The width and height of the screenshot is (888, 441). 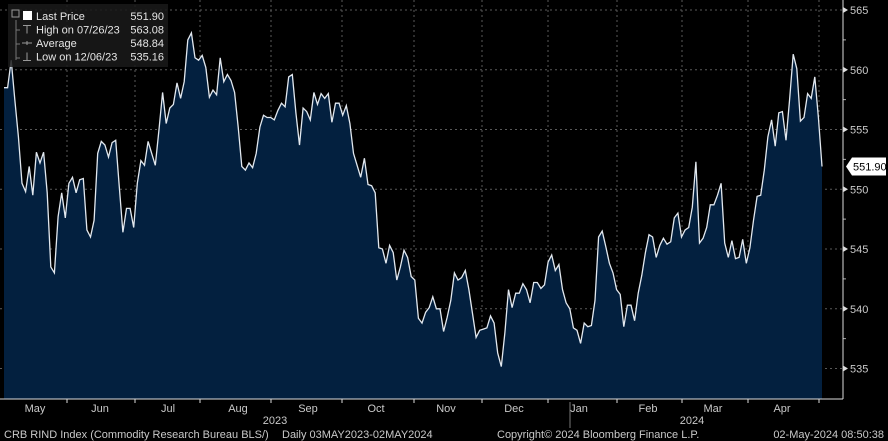 What do you see at coordinates (15, 13) in the screenshot?
I see `collapse-icon` at bounding box center [15, 13].